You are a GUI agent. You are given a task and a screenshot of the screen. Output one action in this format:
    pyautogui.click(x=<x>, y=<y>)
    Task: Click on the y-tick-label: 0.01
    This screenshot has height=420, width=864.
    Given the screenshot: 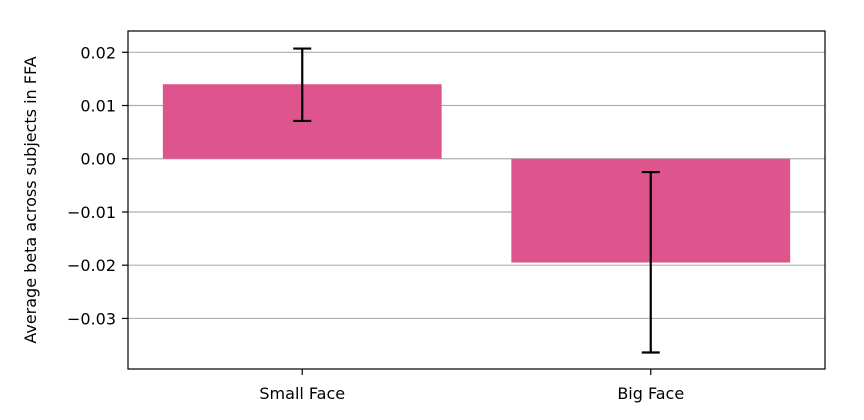 What is the action you would take?
    pyautogui.click(x=98, y=106)
    